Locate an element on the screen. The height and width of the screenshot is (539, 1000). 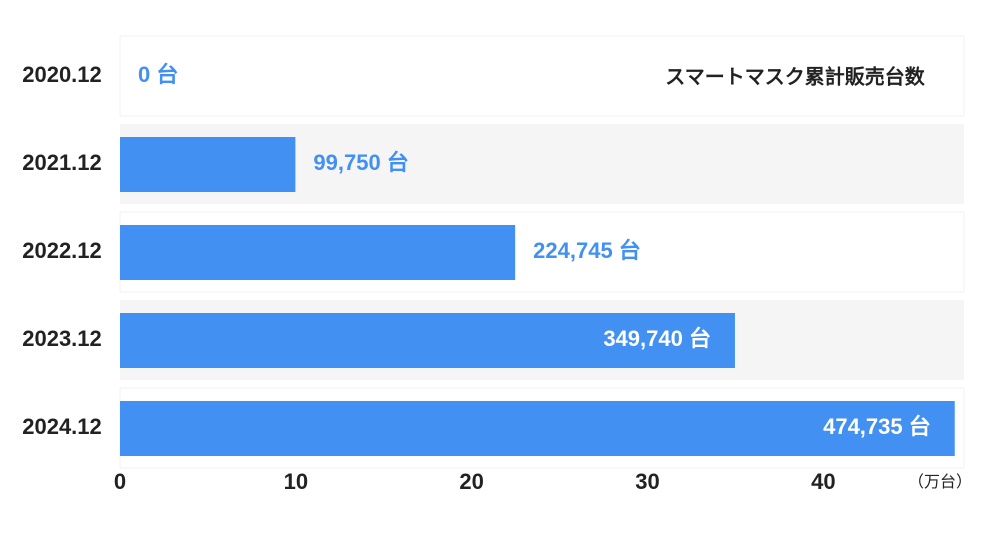
y-tick-label: 2022.12 is located at coordinates (62, 250).